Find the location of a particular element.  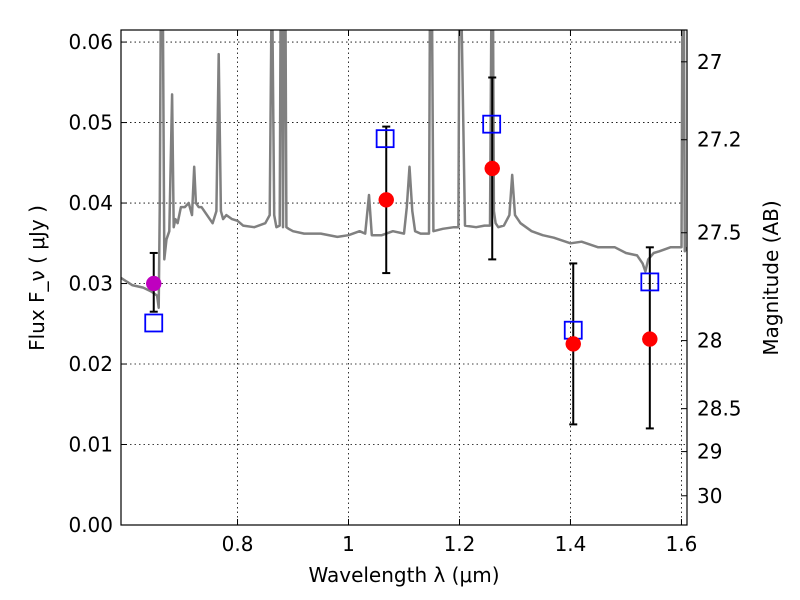

x-tick-label: 0.8 is located at coordinates (238, 544).